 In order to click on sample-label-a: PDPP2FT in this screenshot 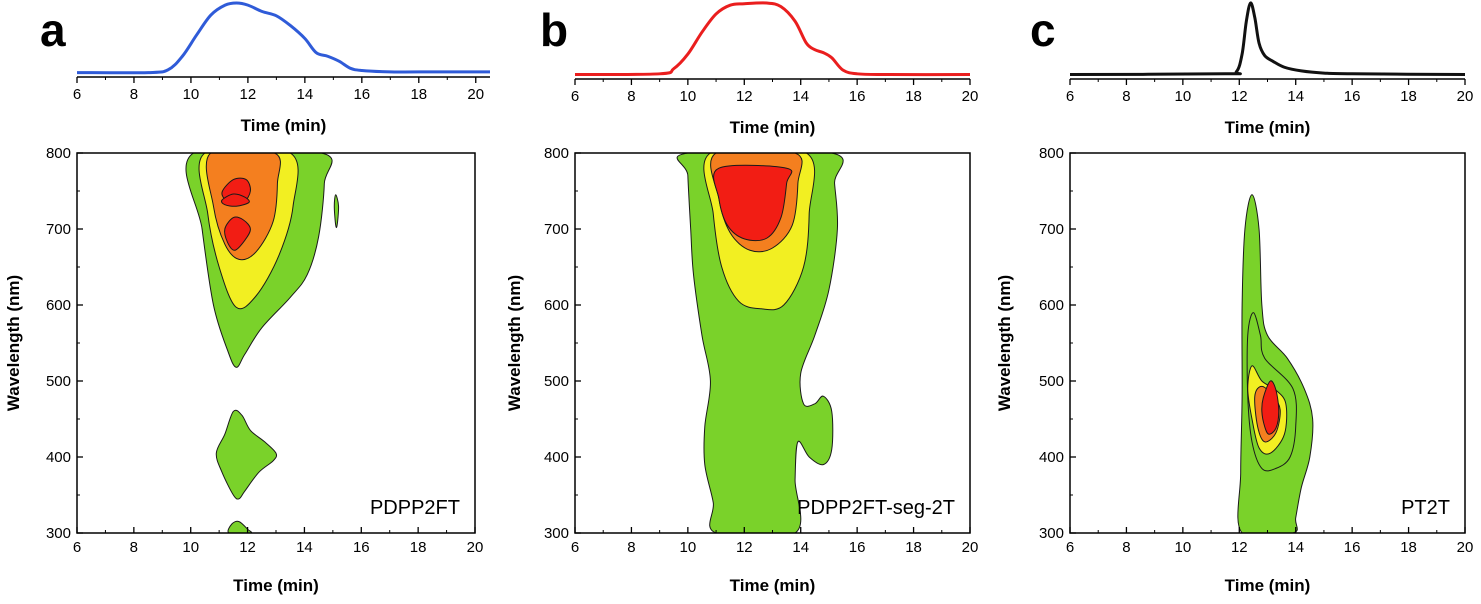, I will do `click(415, 508)`.